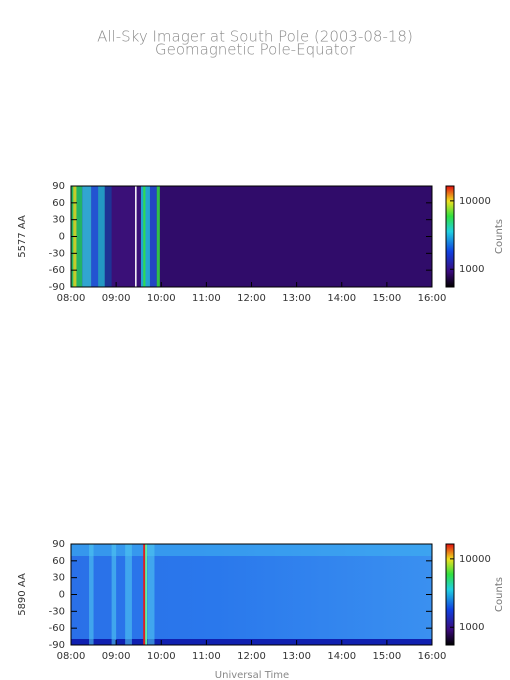  I want to click on x-axis-label: Universal Time, so click(252, 675).